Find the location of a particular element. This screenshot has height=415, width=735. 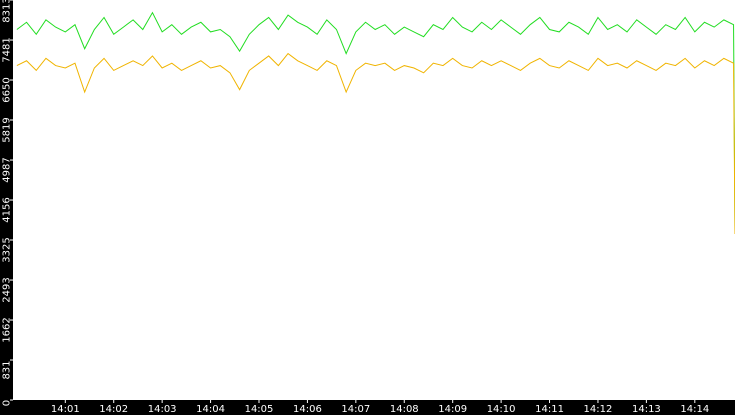

x-axis-strip is located at coordinates (367, 407).